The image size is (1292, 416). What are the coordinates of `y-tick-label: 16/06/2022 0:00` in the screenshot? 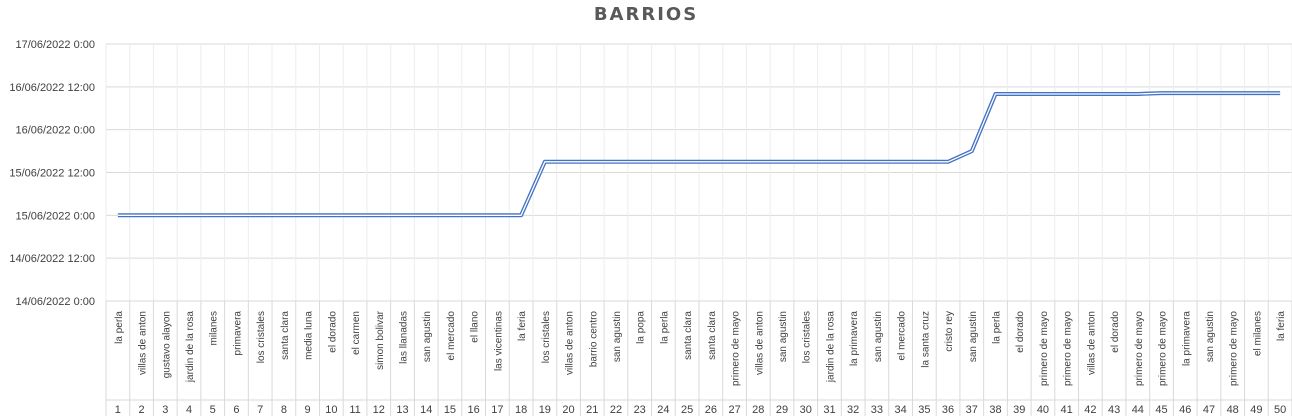 It's located at (55, 131).